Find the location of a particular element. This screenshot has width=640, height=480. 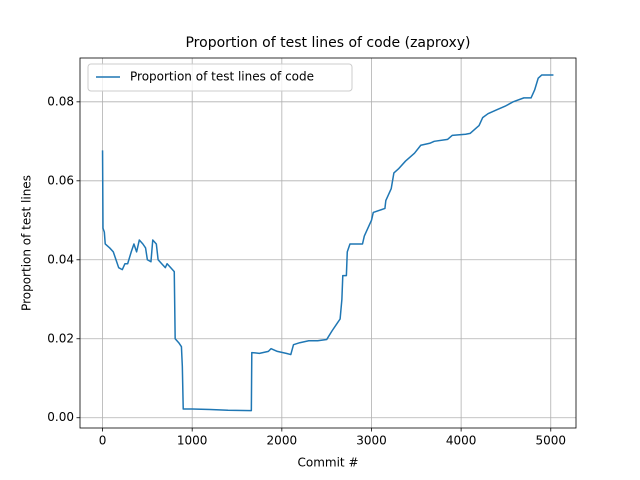

x-tick-label: 0 is located at coordinates (103, 441).